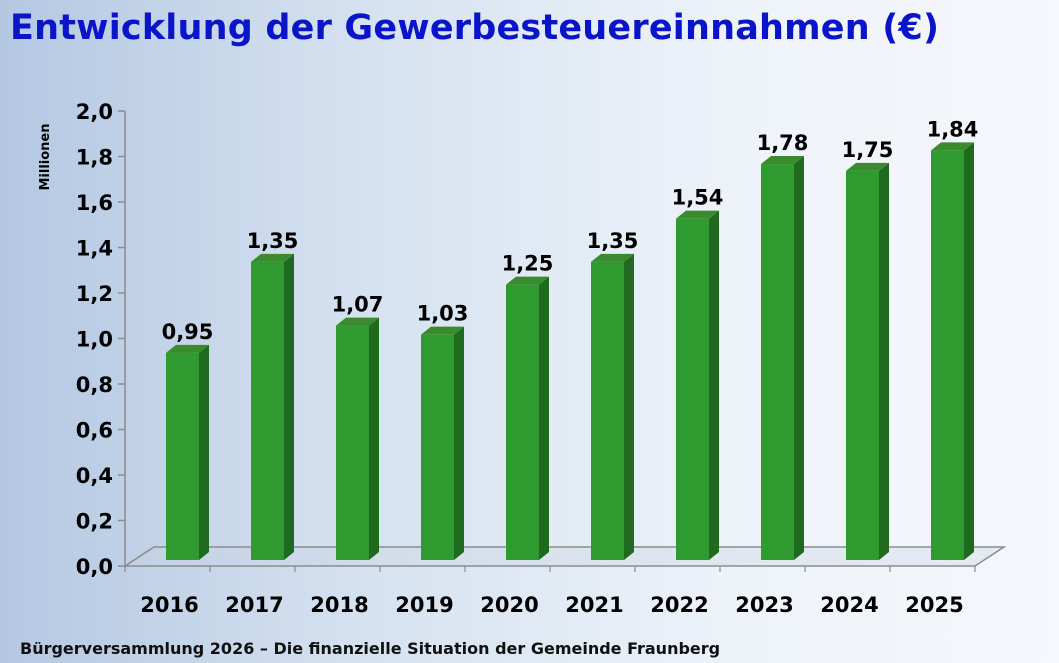 This screenshot has height=663, width=1059. What do you see at coordinates (94, 522) in the screenshot?
I see `y-tick-label: 0,2` at bounding box center [94, 522].